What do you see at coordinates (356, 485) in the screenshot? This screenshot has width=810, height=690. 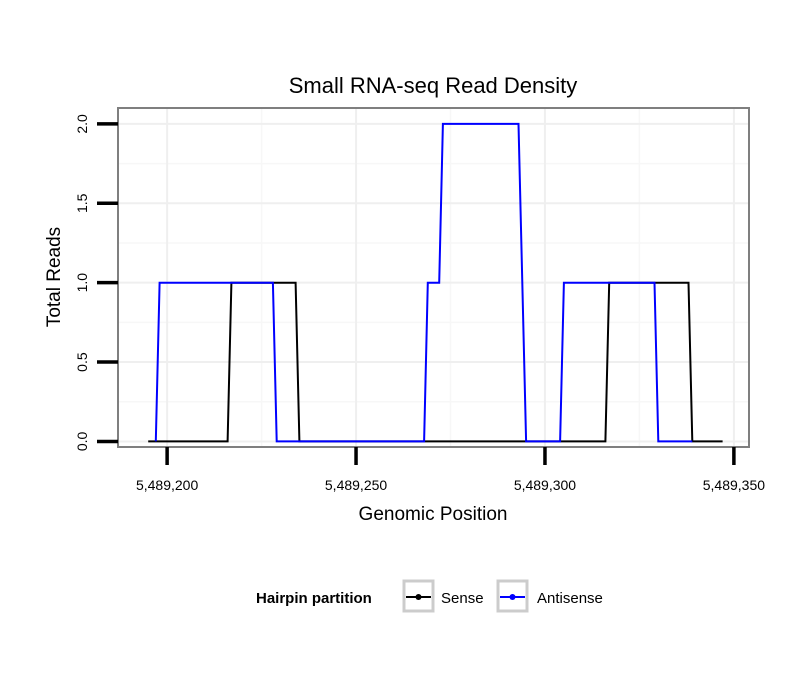 I see `x-tick-label: 5,489,250` at bounding box center [356, 485].